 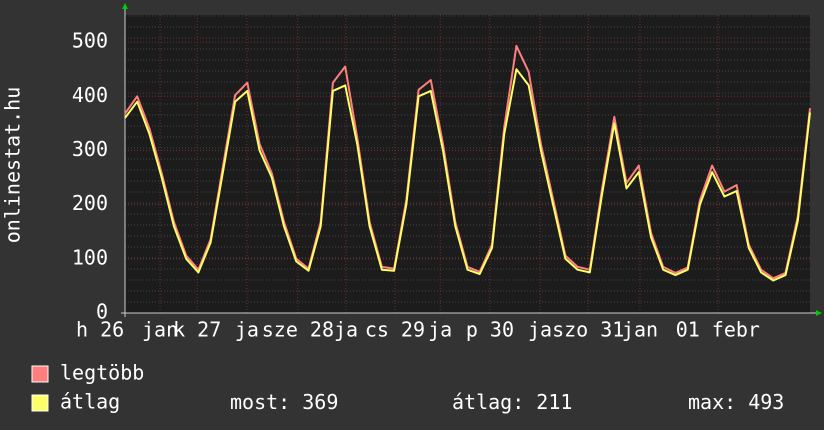 What do you see at coordinates (588, 330) in the screenshot?
I see `x-tick-label: szo 31` at bounding box center [588, 330].